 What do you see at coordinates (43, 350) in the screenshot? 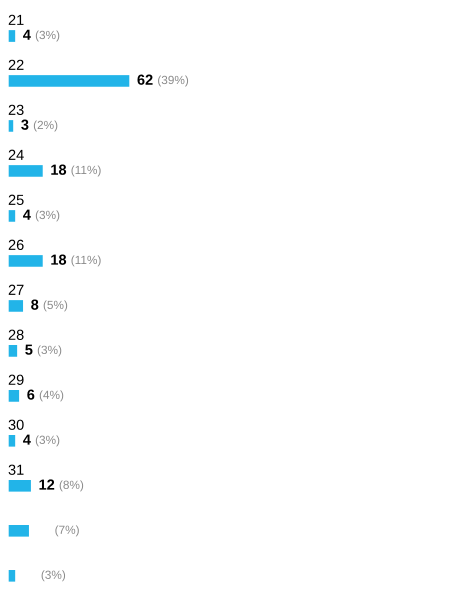
I see `data-label: 5 (3%)` at bounding box center [43, 350].